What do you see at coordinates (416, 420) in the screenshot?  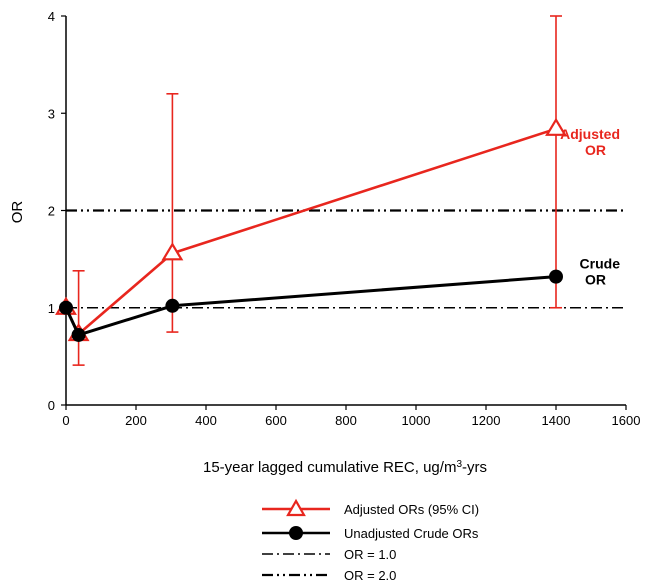 I see `x-tick-label: 1000` at bounding box center [416, 420].